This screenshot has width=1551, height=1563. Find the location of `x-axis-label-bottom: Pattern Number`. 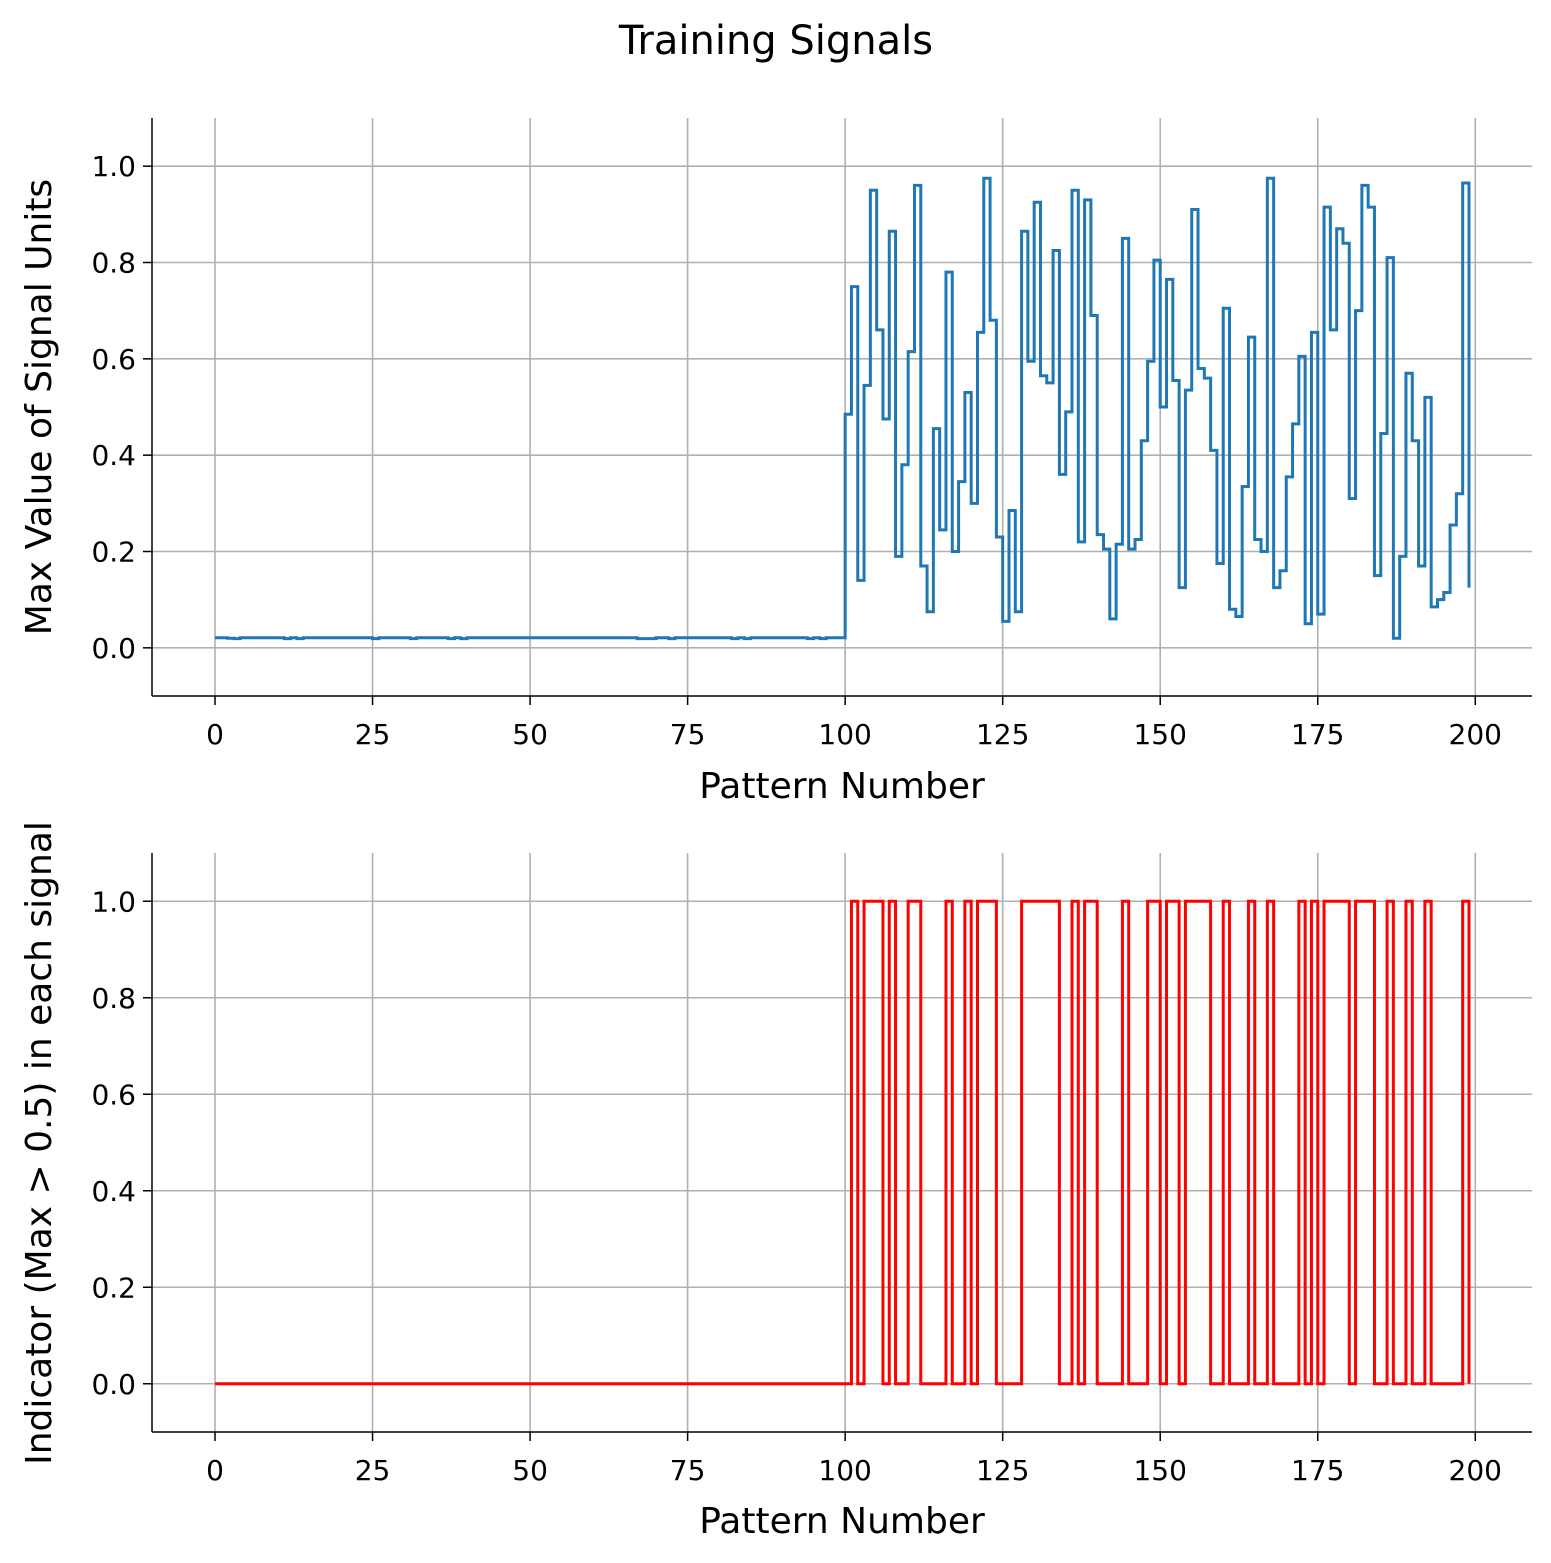

x-axis-label-bottom: Pattern Number is located at coordinates (842, 1521).